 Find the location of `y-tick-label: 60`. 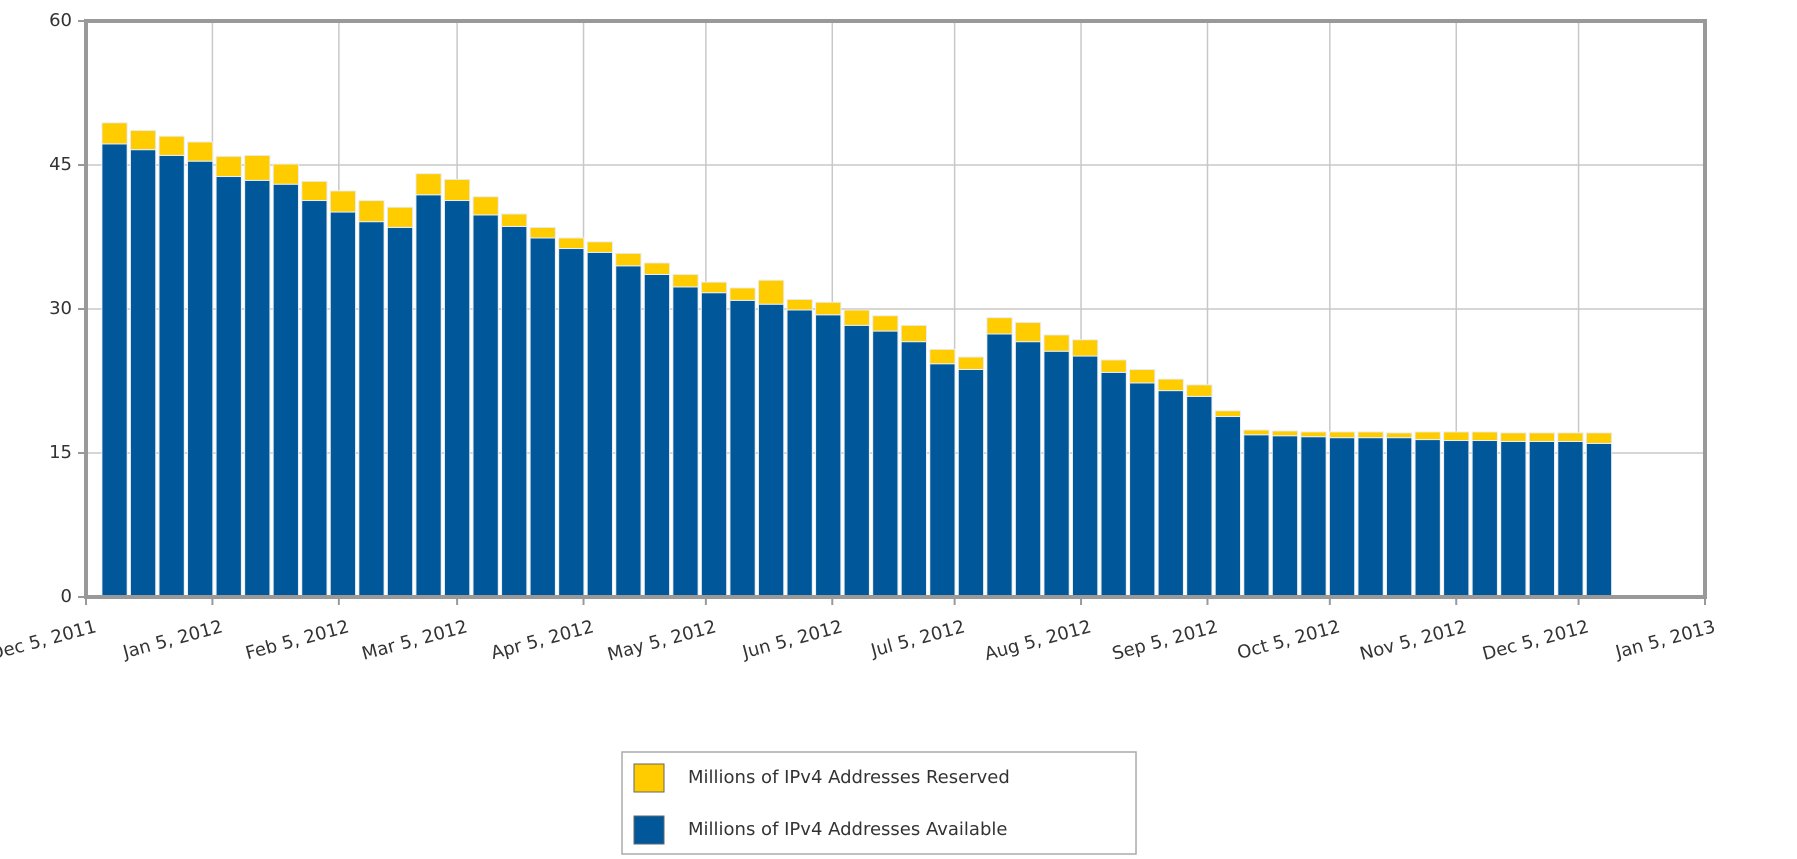

y-tick-label: 60 is located at coordinates (60, 20).